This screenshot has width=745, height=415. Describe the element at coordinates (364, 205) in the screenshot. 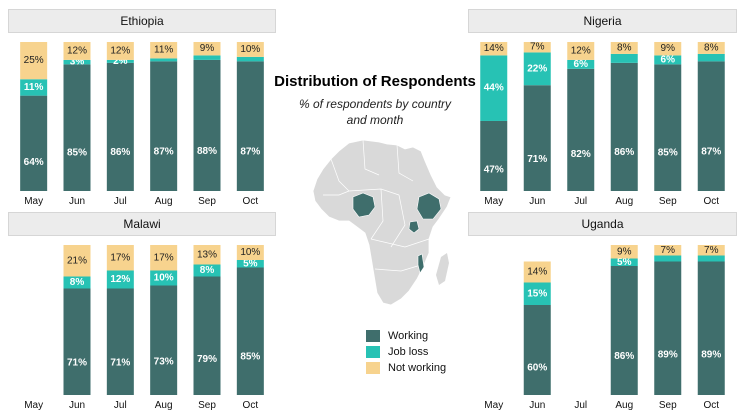

I see `nigeria-highlight` at that location.